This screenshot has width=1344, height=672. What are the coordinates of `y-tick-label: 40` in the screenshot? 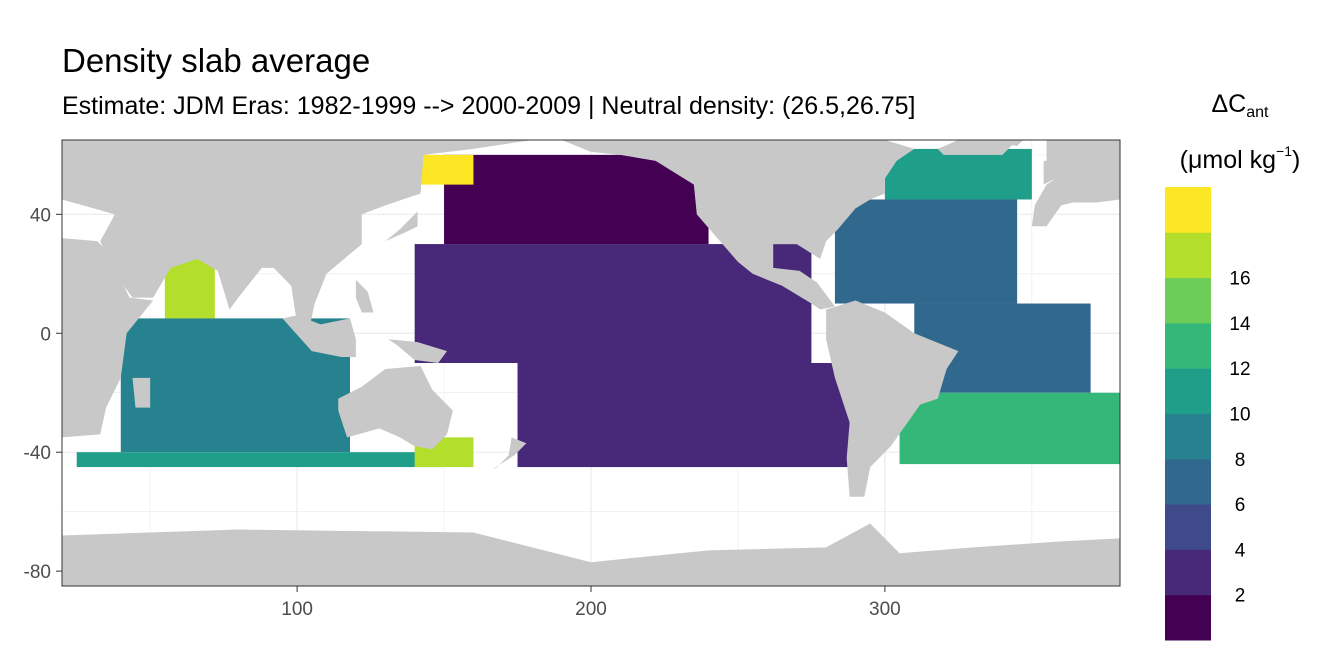 It's located at (40, 215).